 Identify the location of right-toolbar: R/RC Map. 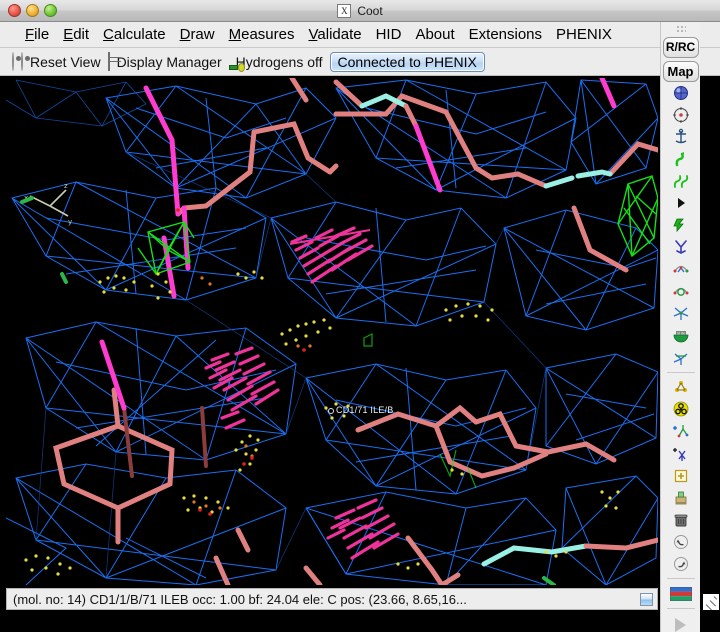
(680, 327).